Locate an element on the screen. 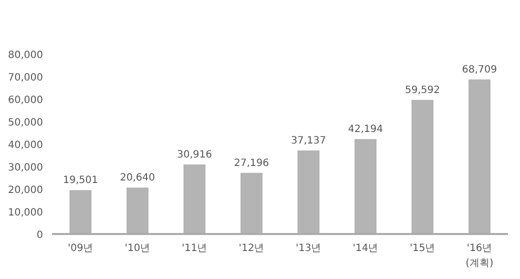 This screenshot has width=520, height=279. data-label: 68,709 is located at coordinates (479, 70).